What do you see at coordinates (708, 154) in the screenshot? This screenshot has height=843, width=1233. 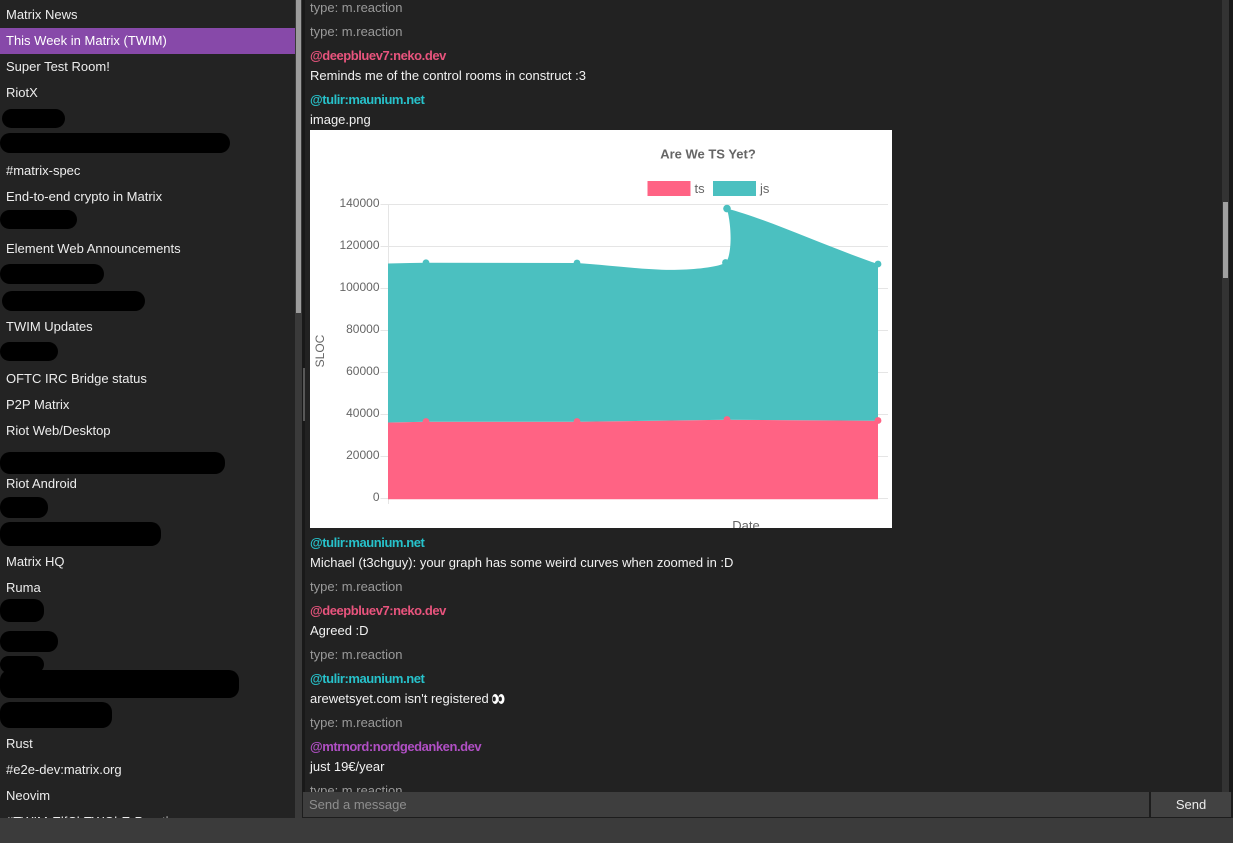 I see `svg-text: Are We TS Yet?` at bounding box center [708, 154].